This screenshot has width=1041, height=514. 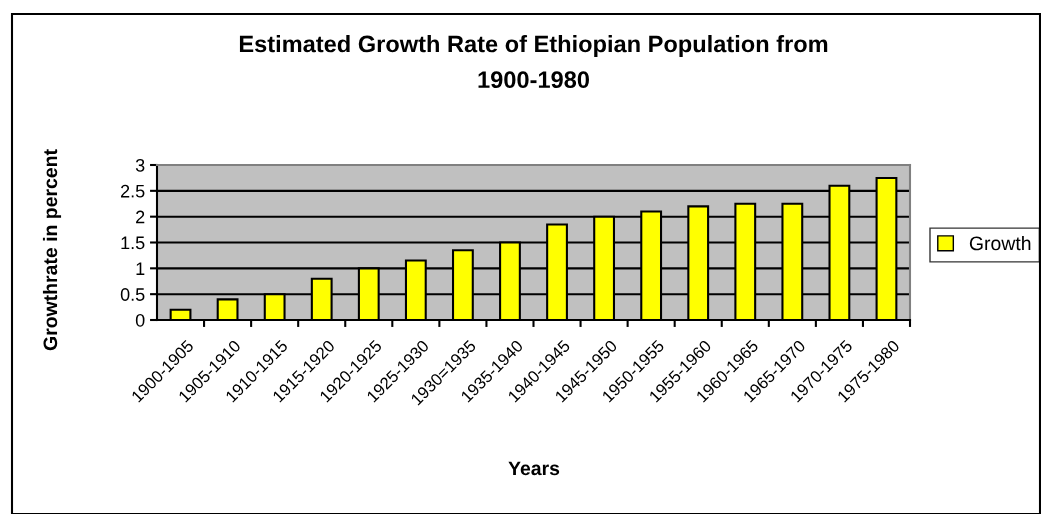 I want to click on y-tick-label: 1, so click(x=140, y=268).